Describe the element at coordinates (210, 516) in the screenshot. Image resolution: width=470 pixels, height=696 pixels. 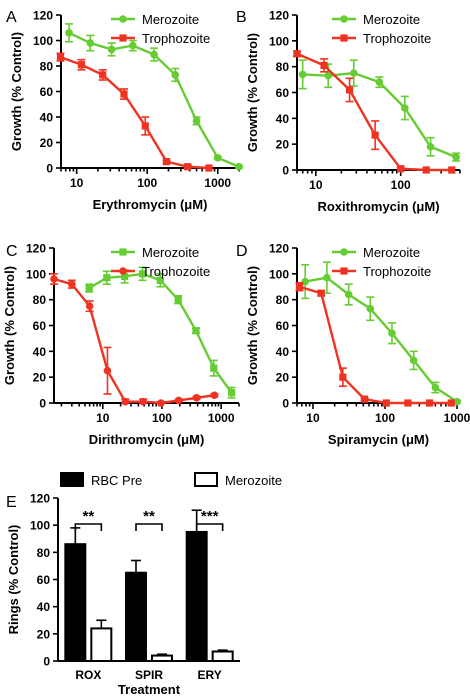
I see `significance-stars: ***` at that location.